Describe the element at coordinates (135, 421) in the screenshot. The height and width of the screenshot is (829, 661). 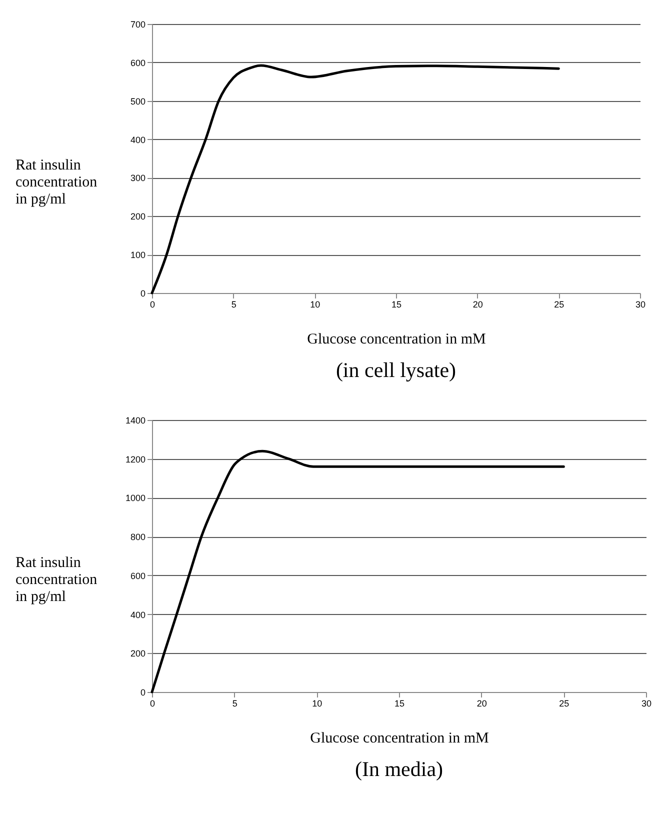
I see `y-tick-label: 1400` at that location.